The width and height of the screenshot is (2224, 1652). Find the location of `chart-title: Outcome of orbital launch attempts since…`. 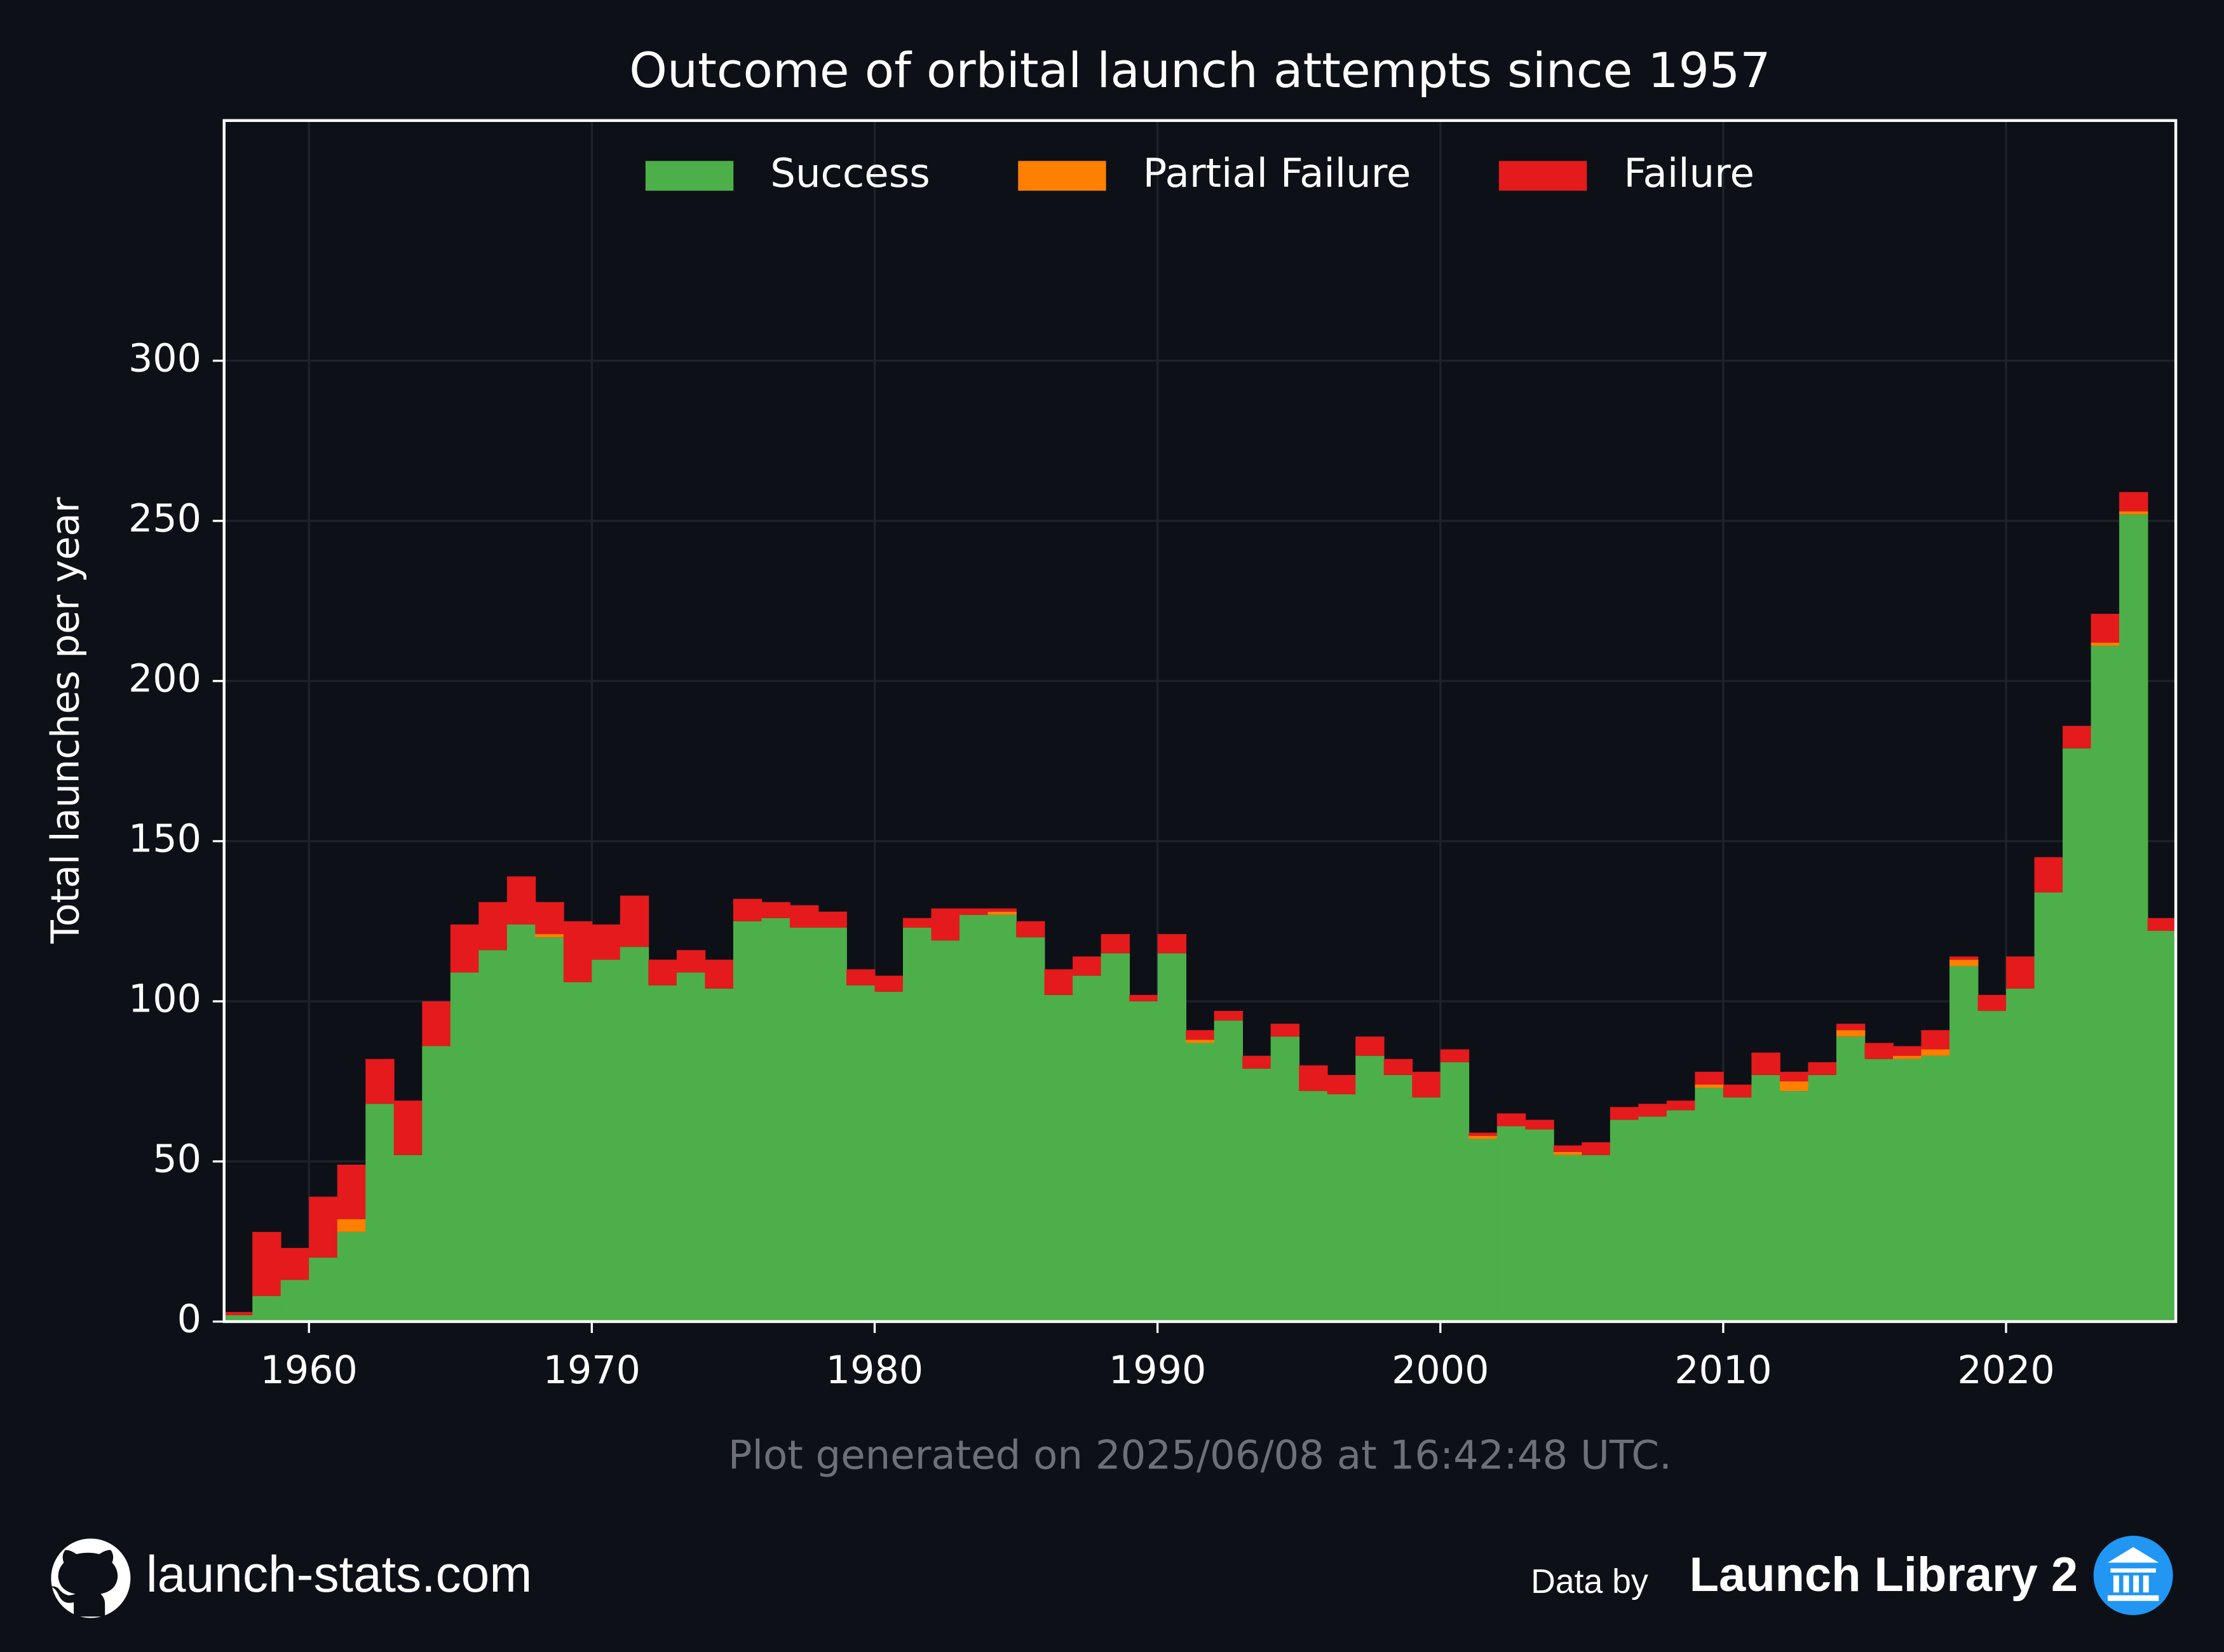

chart-title: Outcome of orbital launch attempts since… is located at coordinates (1199, 70).